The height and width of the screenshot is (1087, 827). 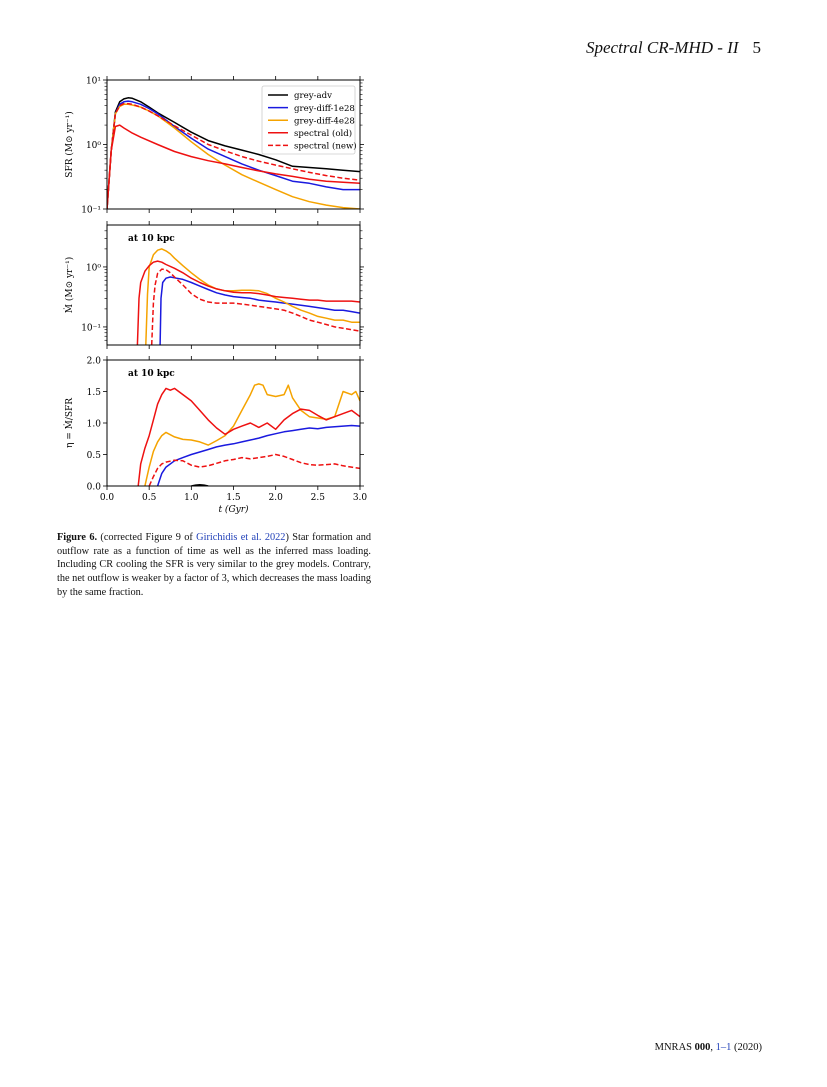 I want to click on y-tick-label: 0.5, so click(x=94, y=456).